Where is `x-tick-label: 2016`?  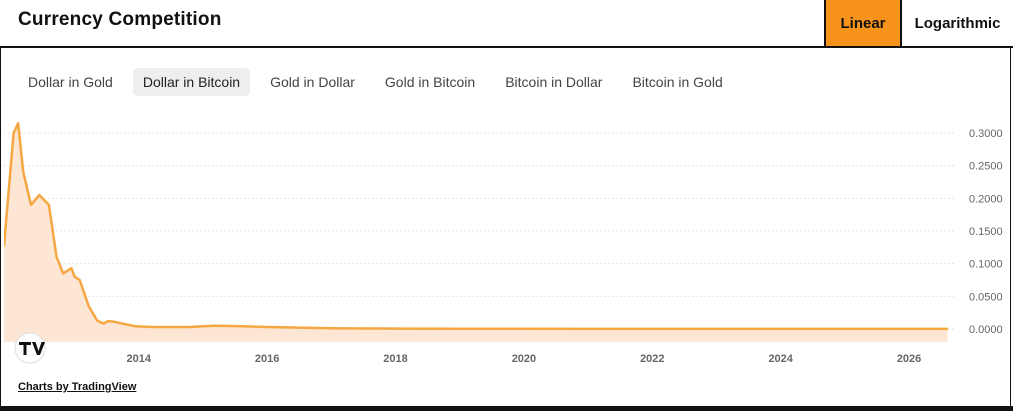
x-tick-label: 2016 is located at coordinates (267, 359).